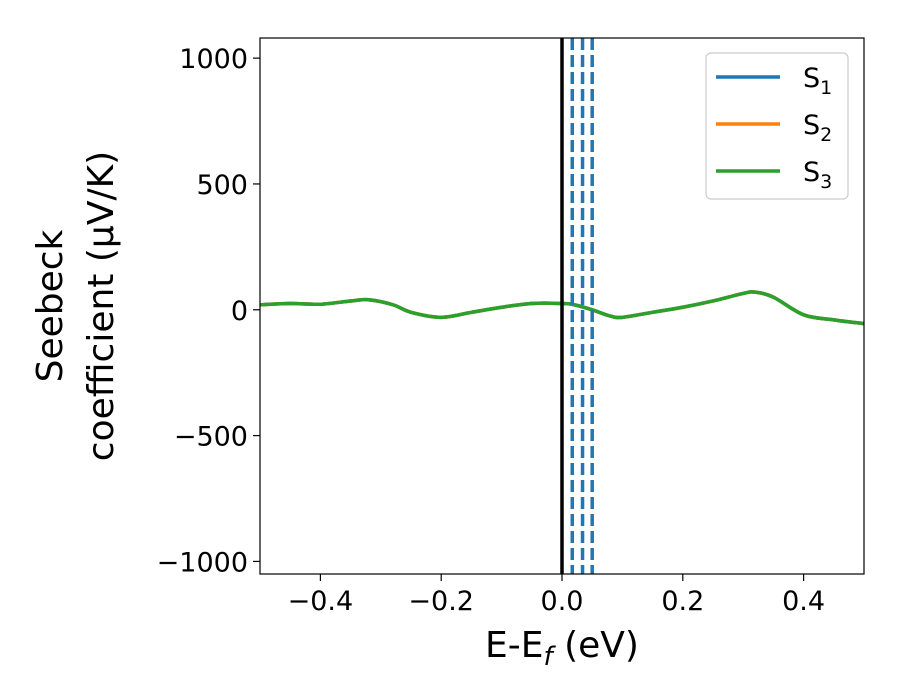 The height and width of the screenshot is (700, 900). Describe the element at coordinates (562, 648) in the screenshot. I see `x-axis-title: E-Ef (eV)` at that location.